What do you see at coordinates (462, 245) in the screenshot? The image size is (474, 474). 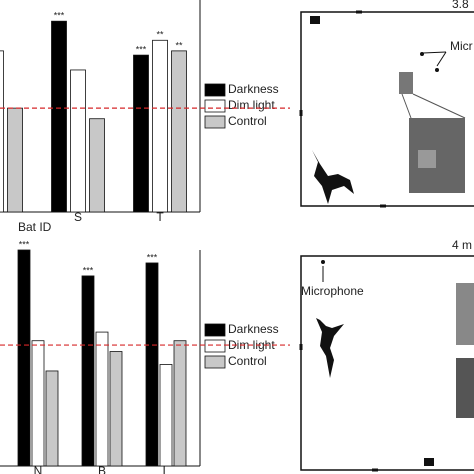 I see `scale-label: 4 m` at bounding box center [462, 245].